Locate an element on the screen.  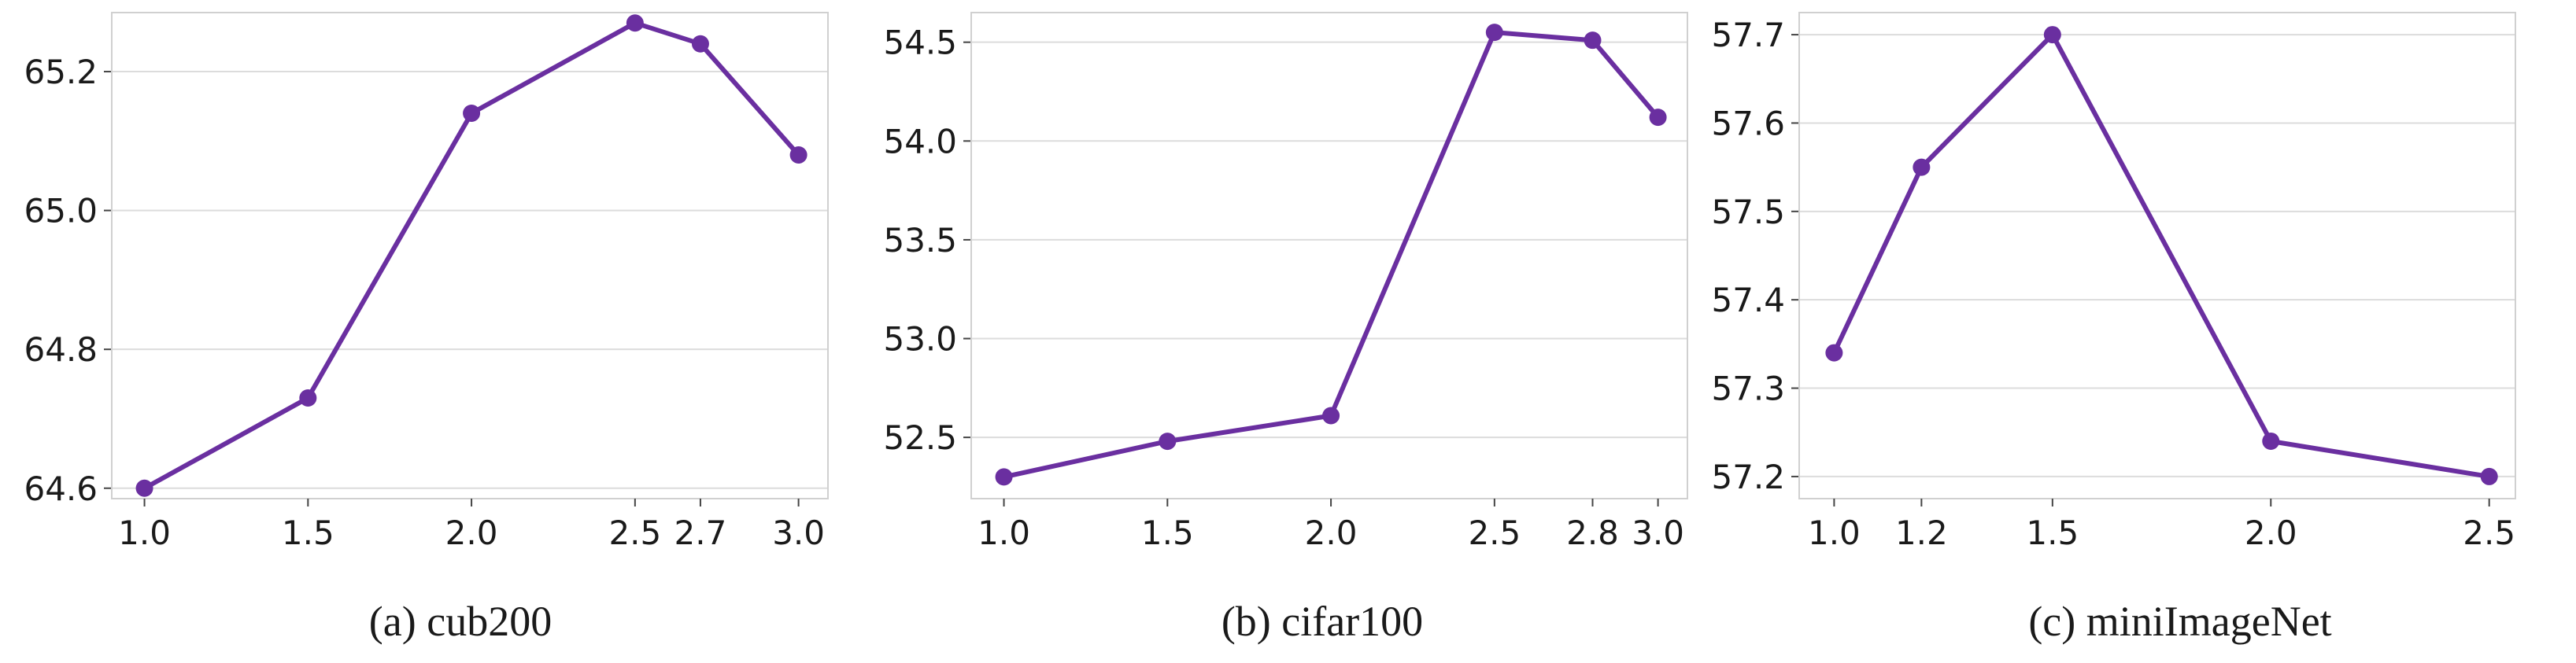
cub200-ytick-label-2: 65.0 is located at coordinates (61, 211).